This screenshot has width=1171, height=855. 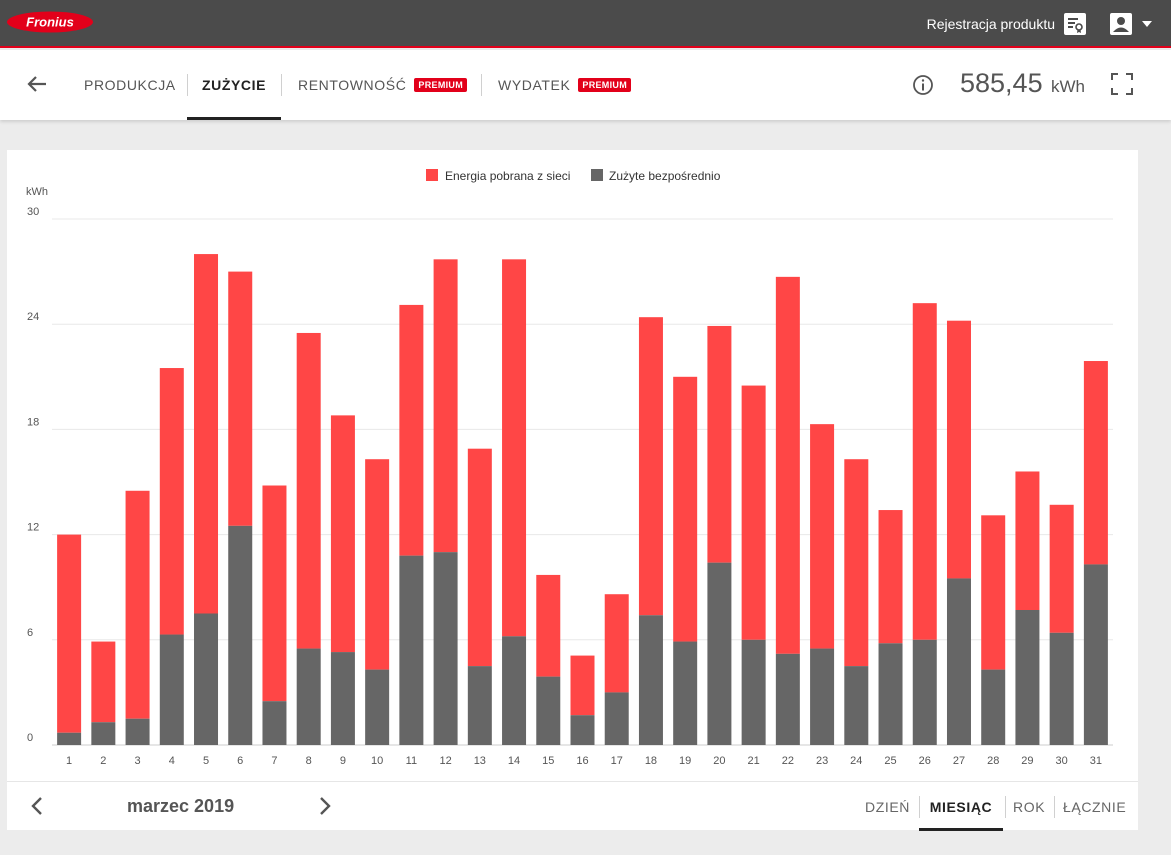 I want to click on x-tick-label: 27, so click(x=959, y=761).